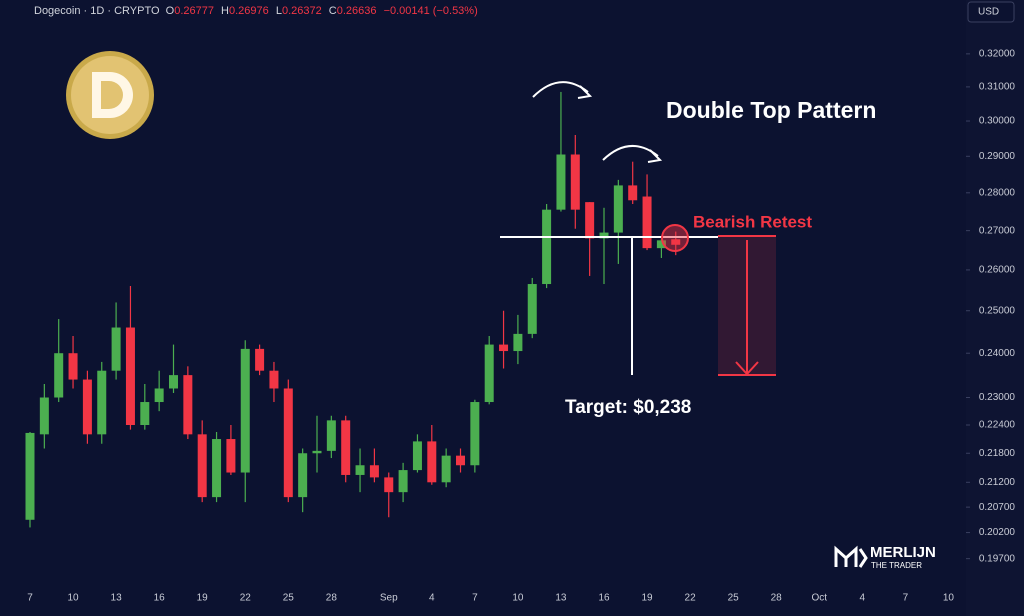  I want to click on y-tick-label: 0.21800, so click(997, 453).